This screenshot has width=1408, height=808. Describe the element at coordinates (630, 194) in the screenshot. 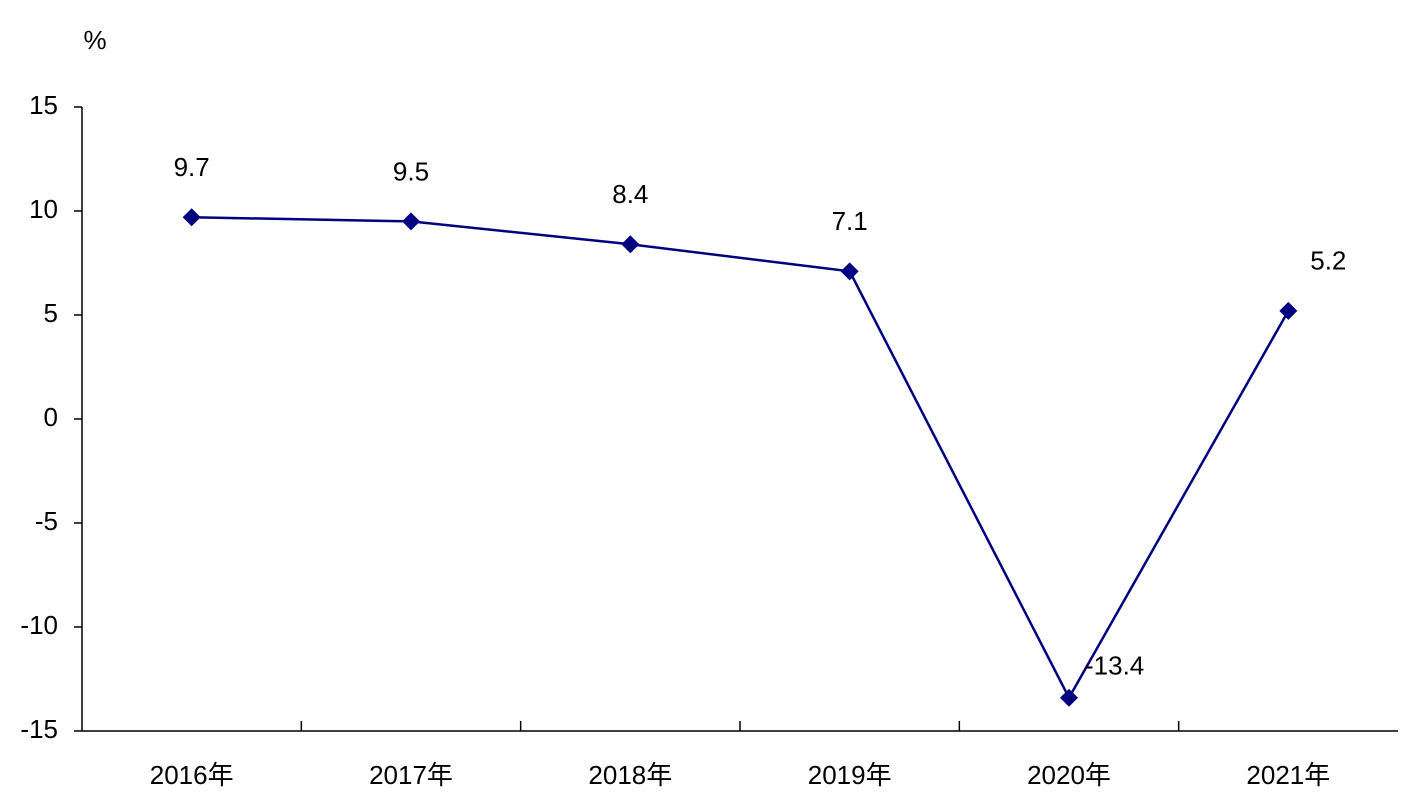

I see `data-label: 8.4` at that location.